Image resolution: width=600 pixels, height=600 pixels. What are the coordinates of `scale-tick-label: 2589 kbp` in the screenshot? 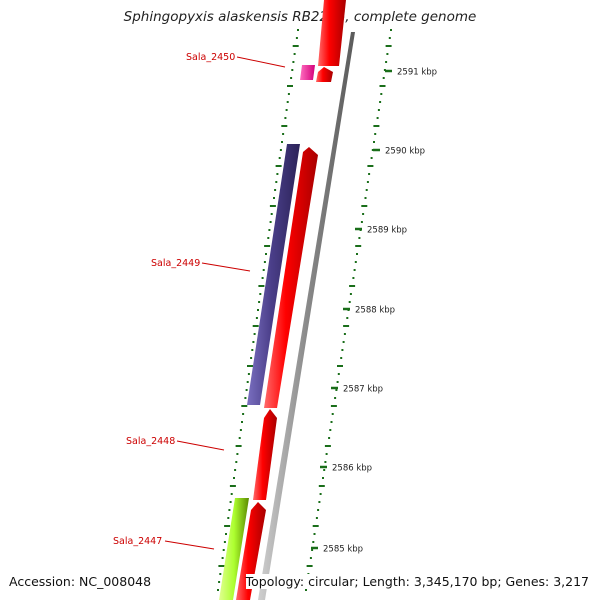 It's located at (387, 231).